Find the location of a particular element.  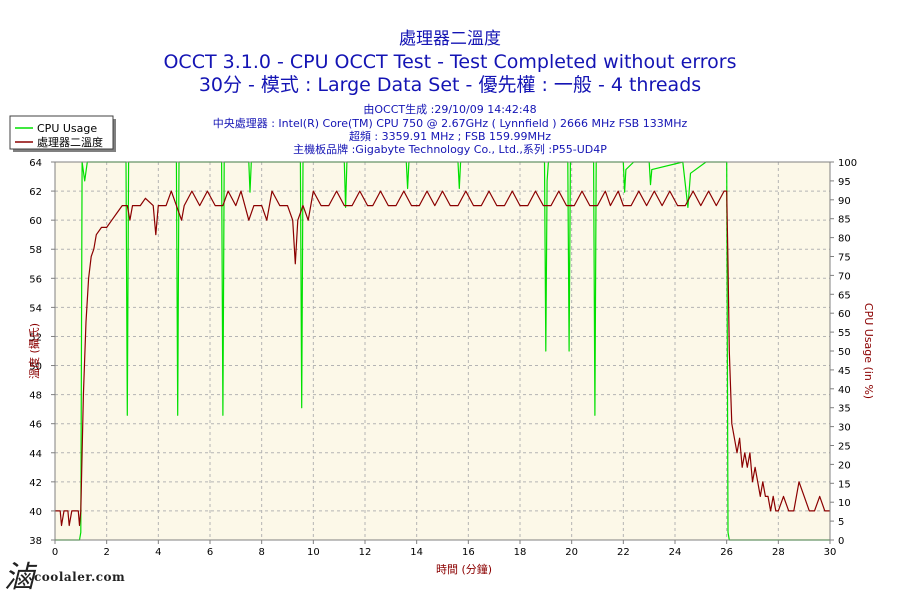

y-right-tick-label: 5 is located at coordinates (841, 522).